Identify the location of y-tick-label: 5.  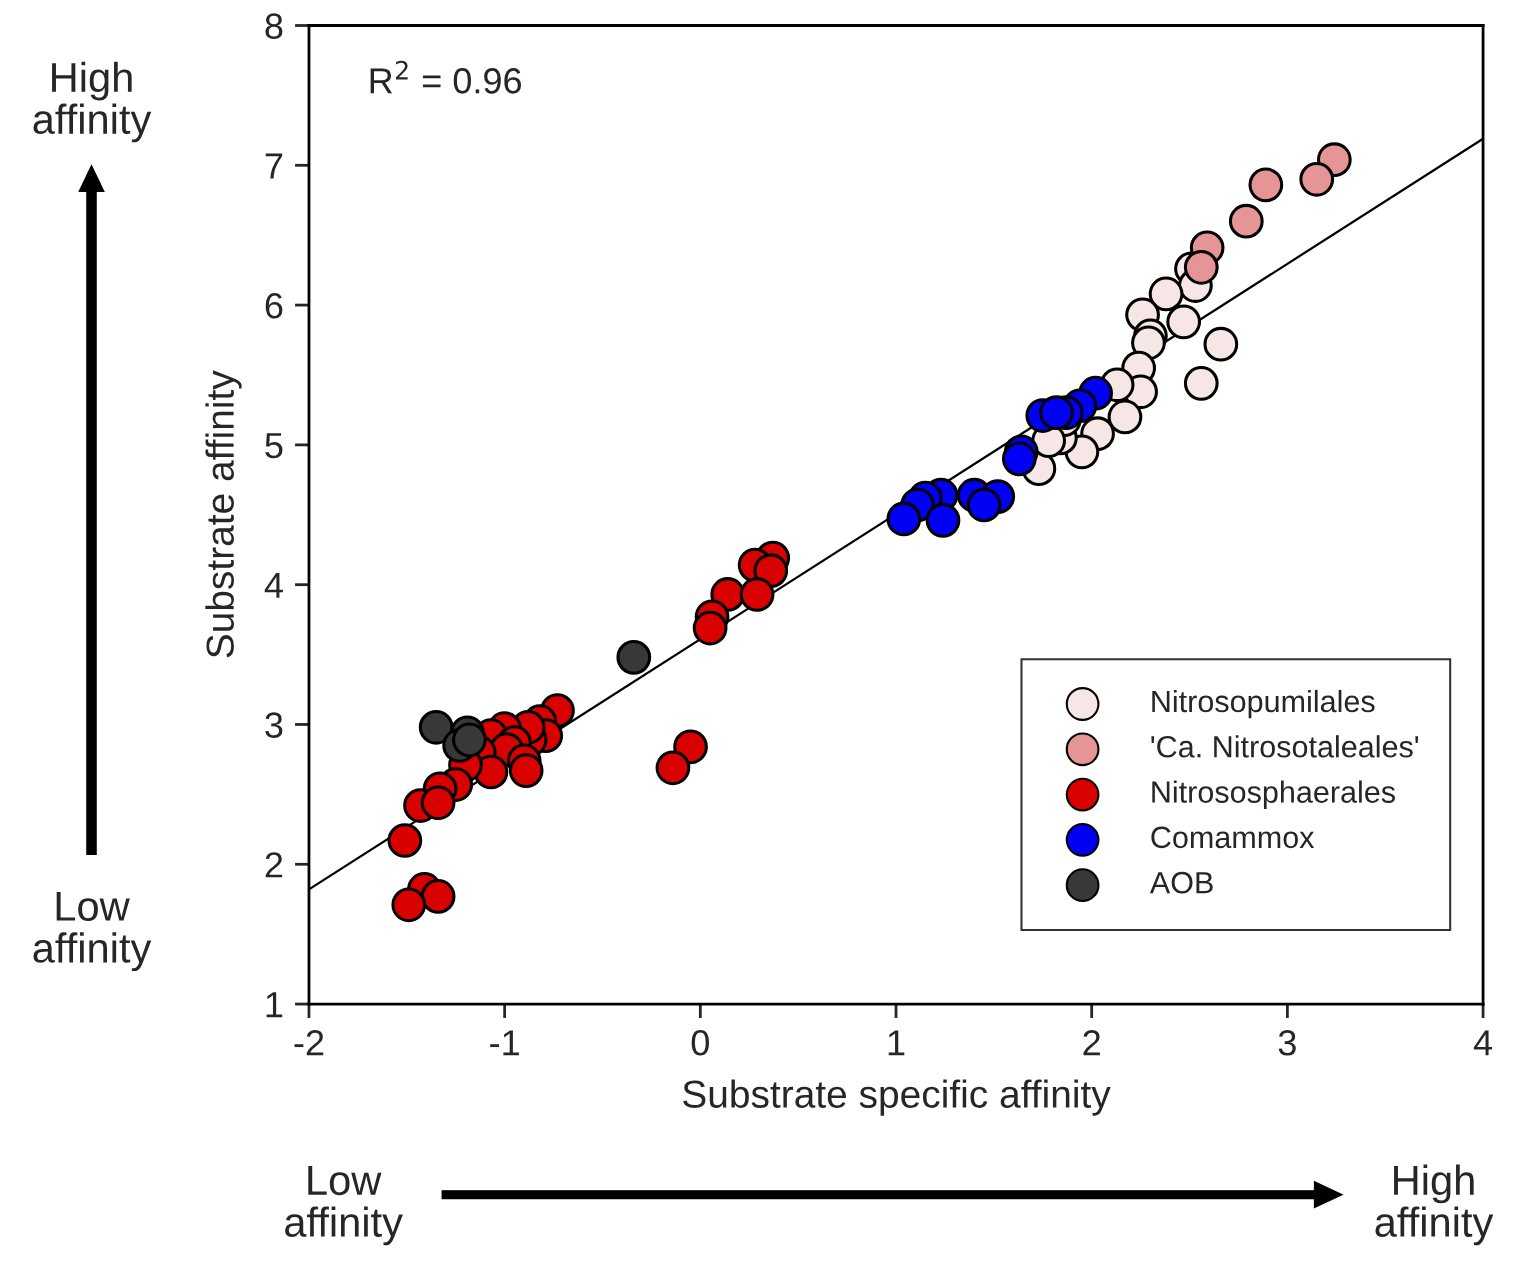
(274, 446).